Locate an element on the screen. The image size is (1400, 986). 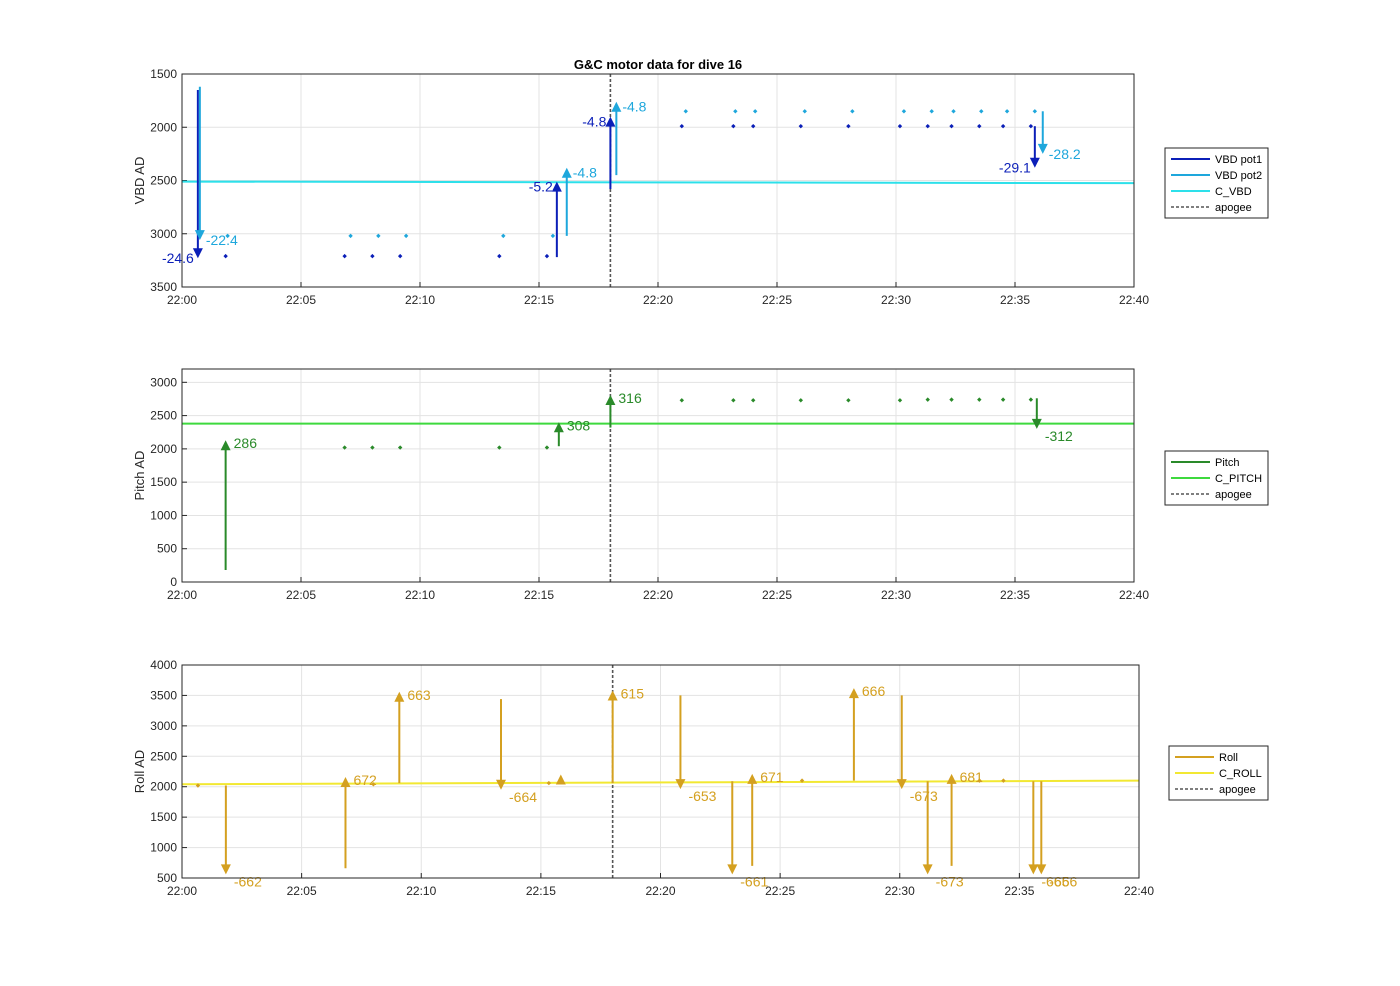
legend-entry: VBD pot2 is located at coordinates (1238, 176).